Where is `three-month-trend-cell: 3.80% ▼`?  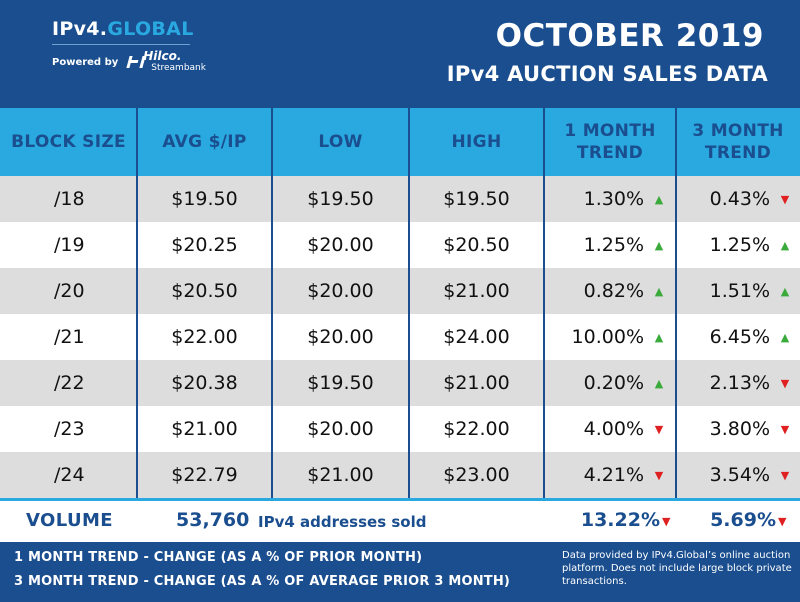
three-month-trend-cell: 3.80% ▼ is located at coordinates (738, 429).